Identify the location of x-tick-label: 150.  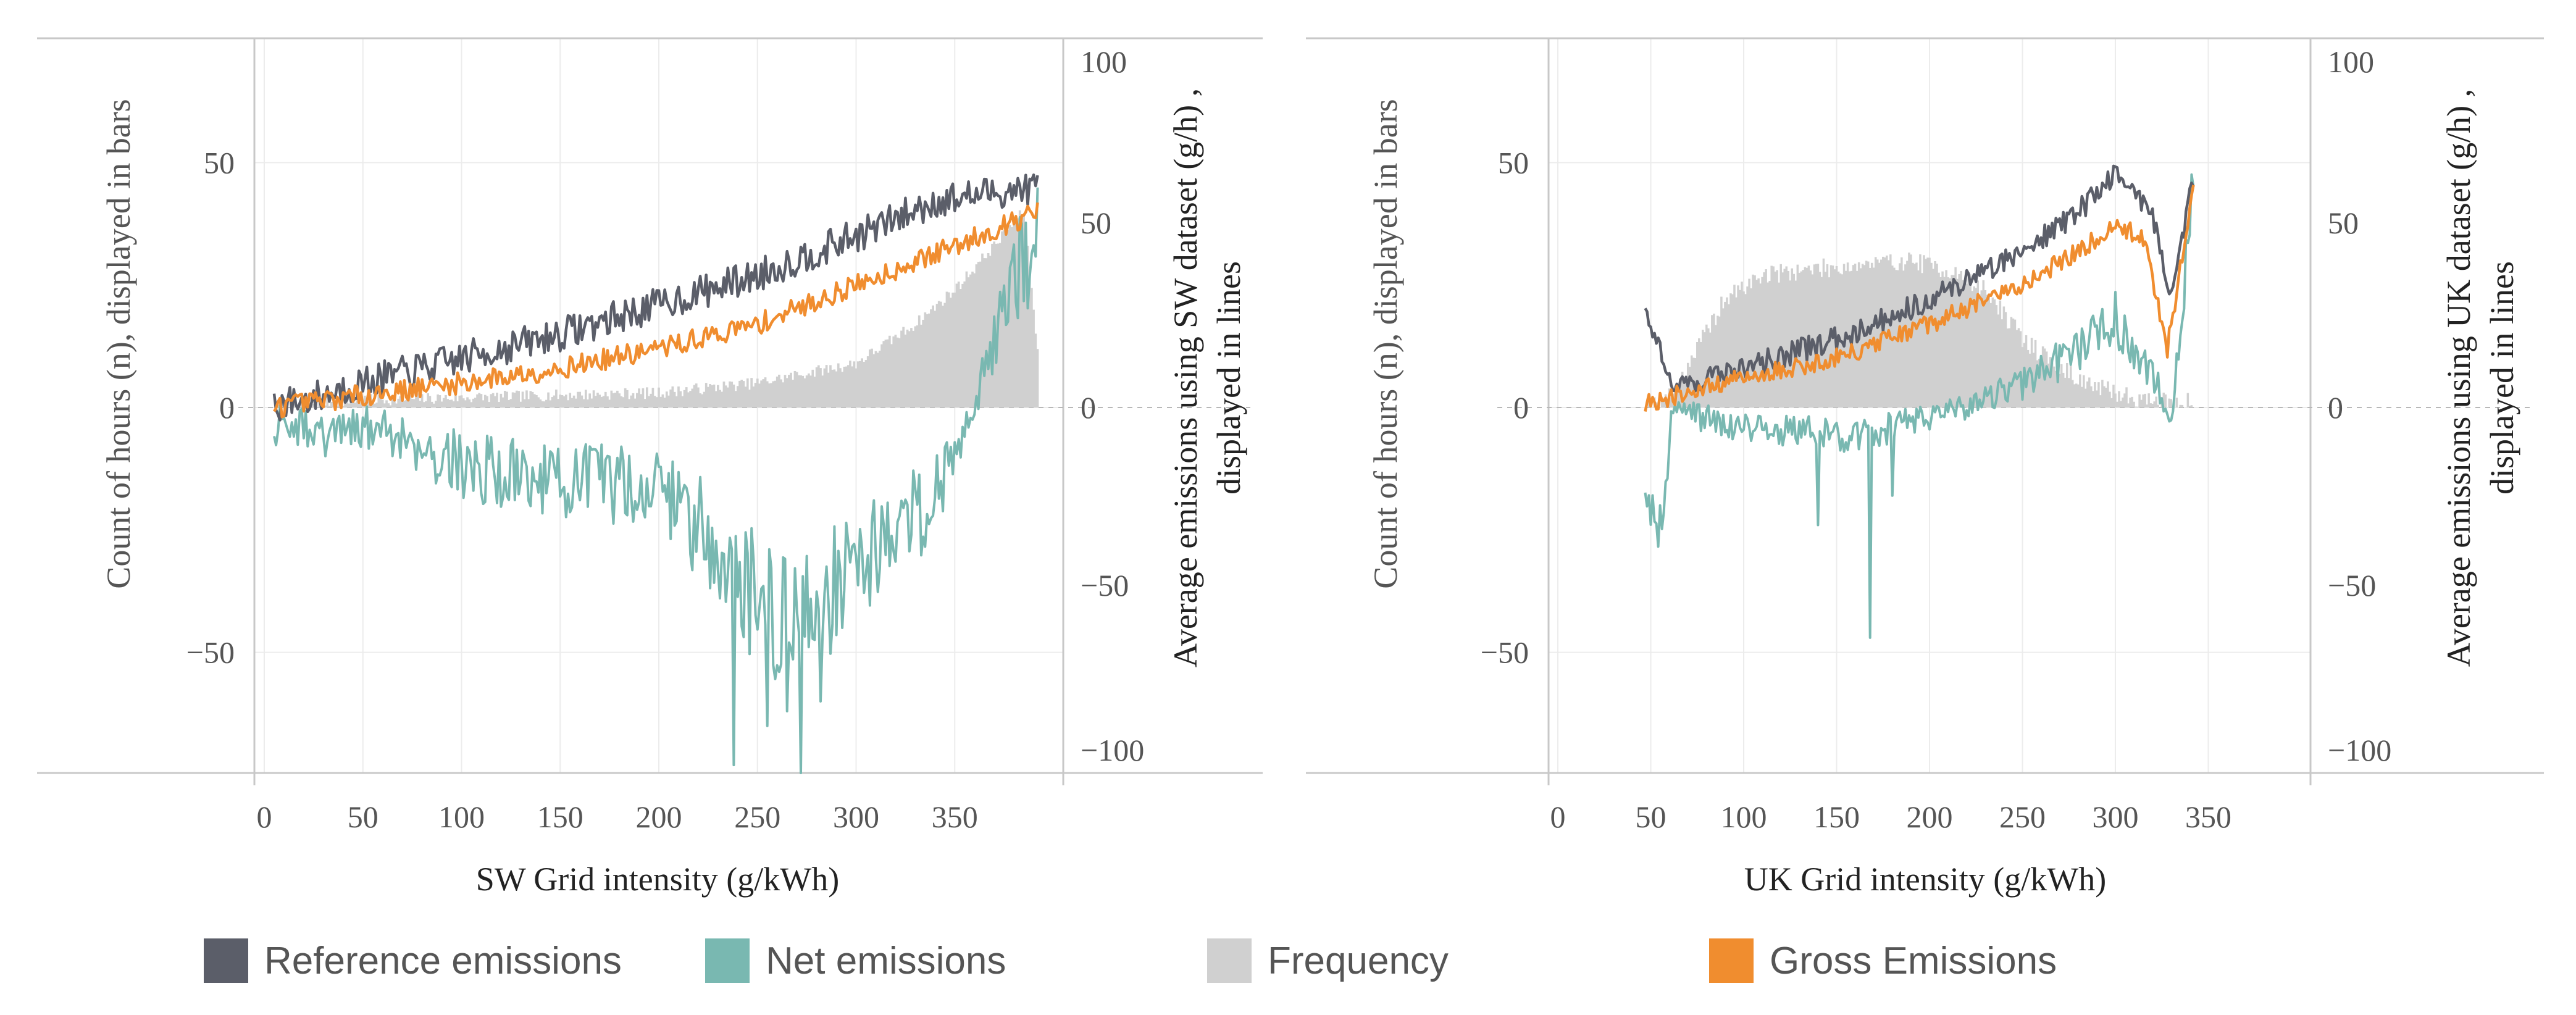
(560, 817).